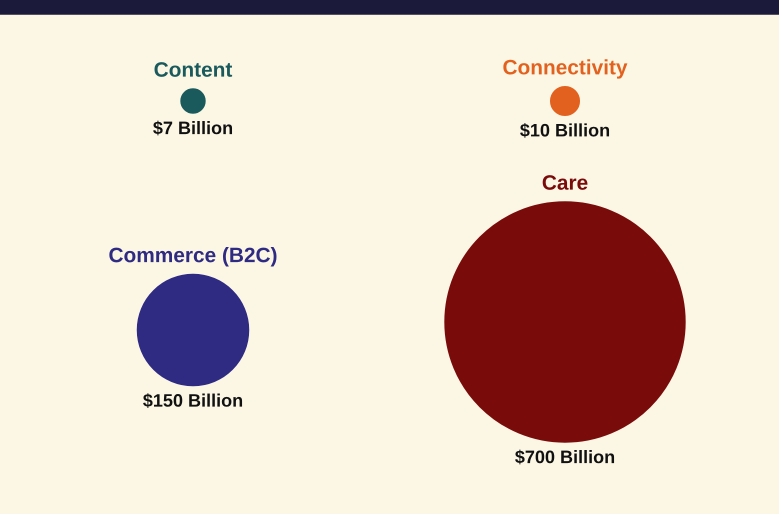  I want to click on category-label: Commerce (B2C), so click(192, 256).